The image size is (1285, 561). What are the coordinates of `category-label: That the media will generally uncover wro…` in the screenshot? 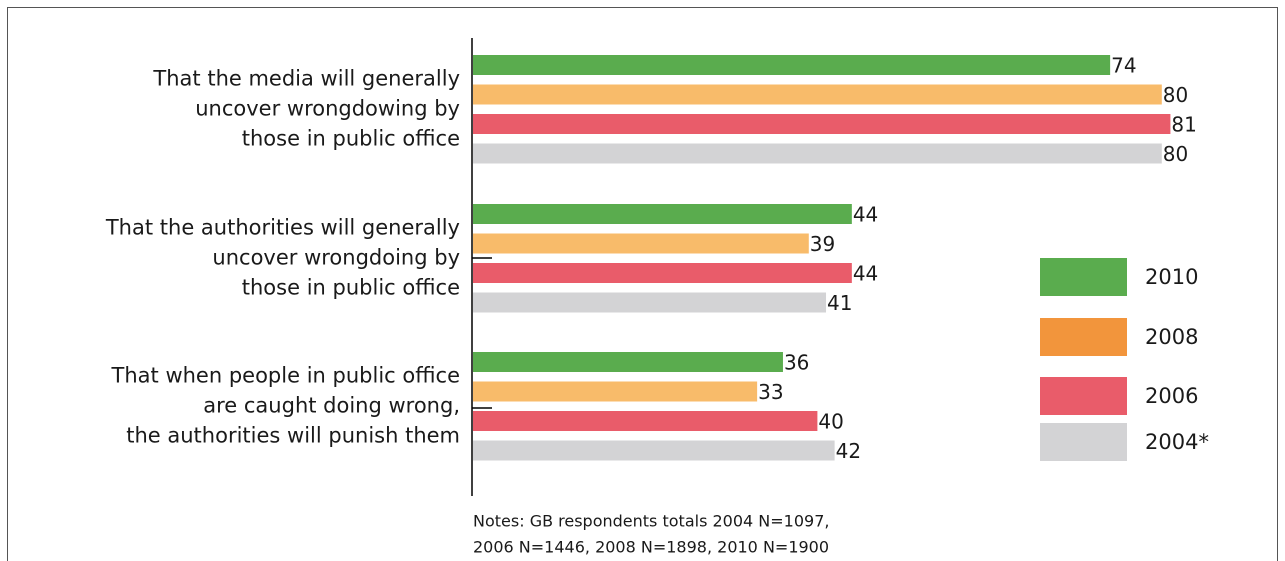 It's located at (306, 108).